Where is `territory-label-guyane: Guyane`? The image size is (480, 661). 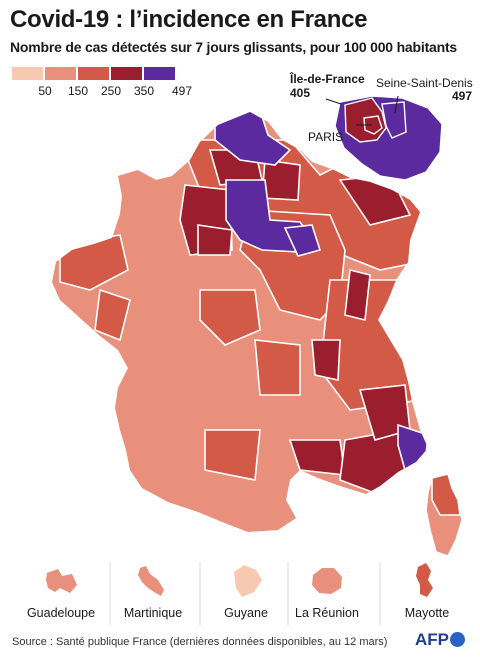
territory-label-guyane: Guyane is located at coordinates (246, 613).